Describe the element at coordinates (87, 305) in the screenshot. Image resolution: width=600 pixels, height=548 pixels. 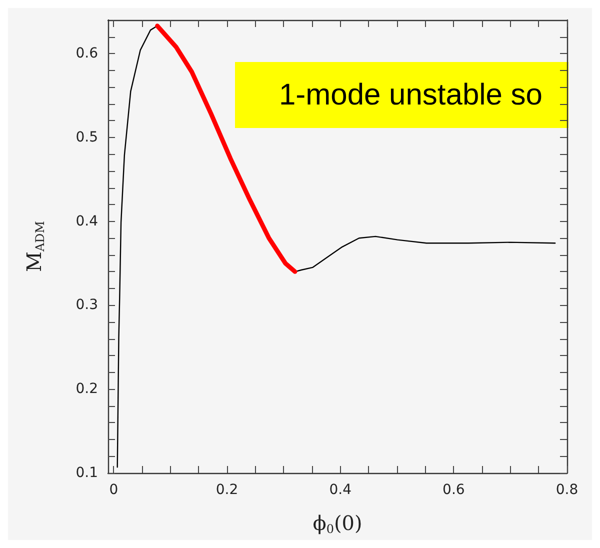
I see `y-tick-label: 0.3` at that location.